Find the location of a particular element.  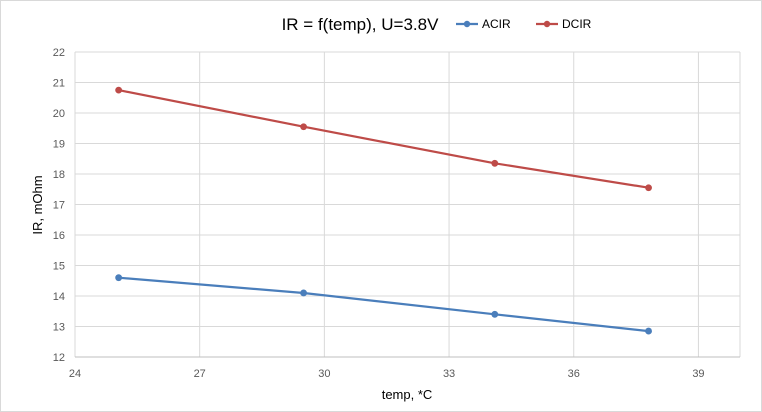

legend-marker-dcir is located at coordinates (547, 24).